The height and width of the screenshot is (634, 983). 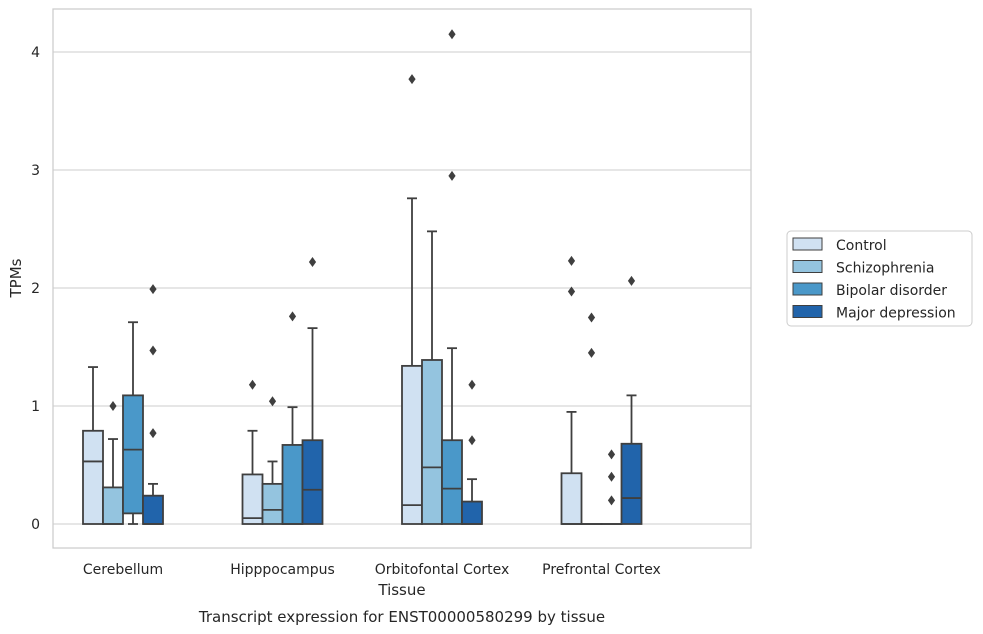 What do you see at coordinates (16, 278) in the screenshot?
I see `y-axis-label: TPMs` at bounding box center [16, 278].